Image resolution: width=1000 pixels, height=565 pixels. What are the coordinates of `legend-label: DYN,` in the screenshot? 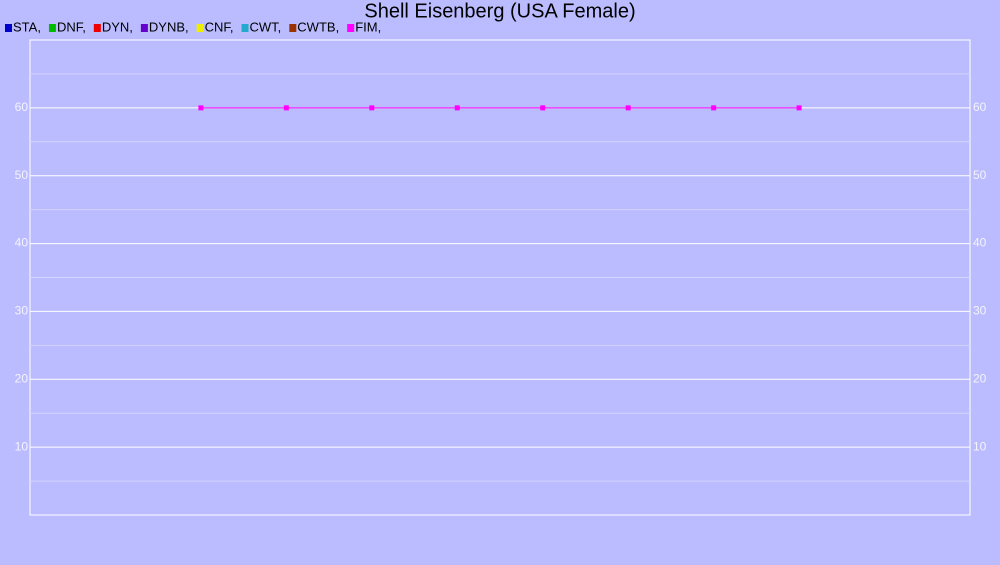 It's located at (117, 26).